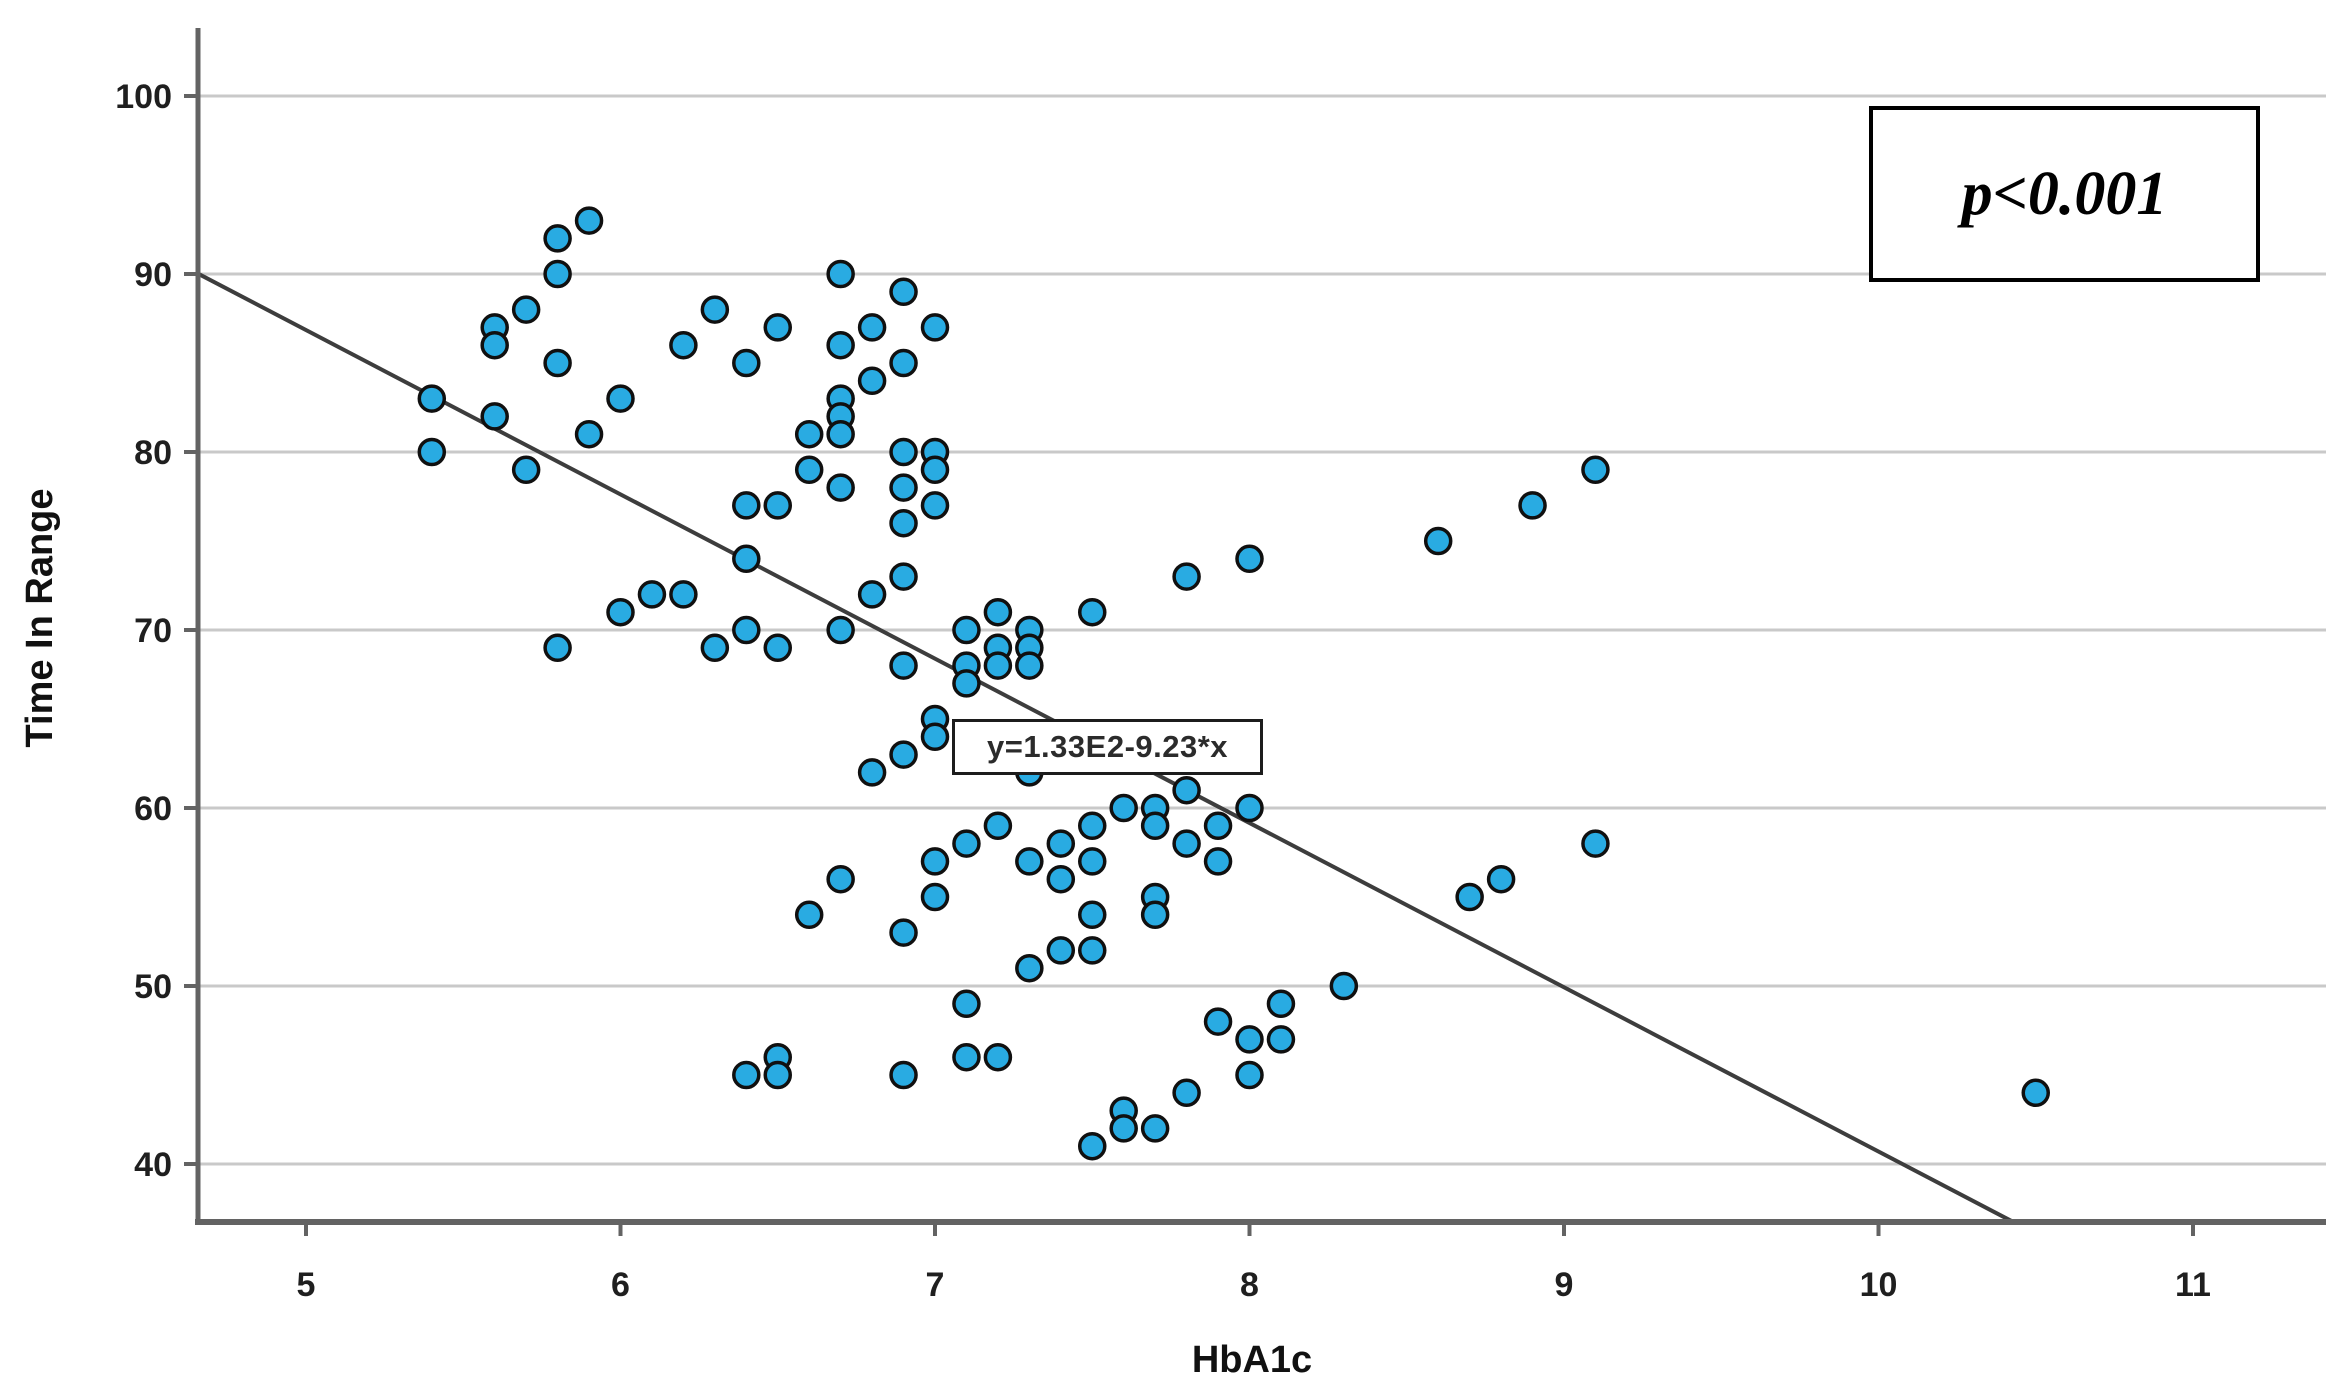  I want to click on x-tick-label: 6, so click(620, 1285).